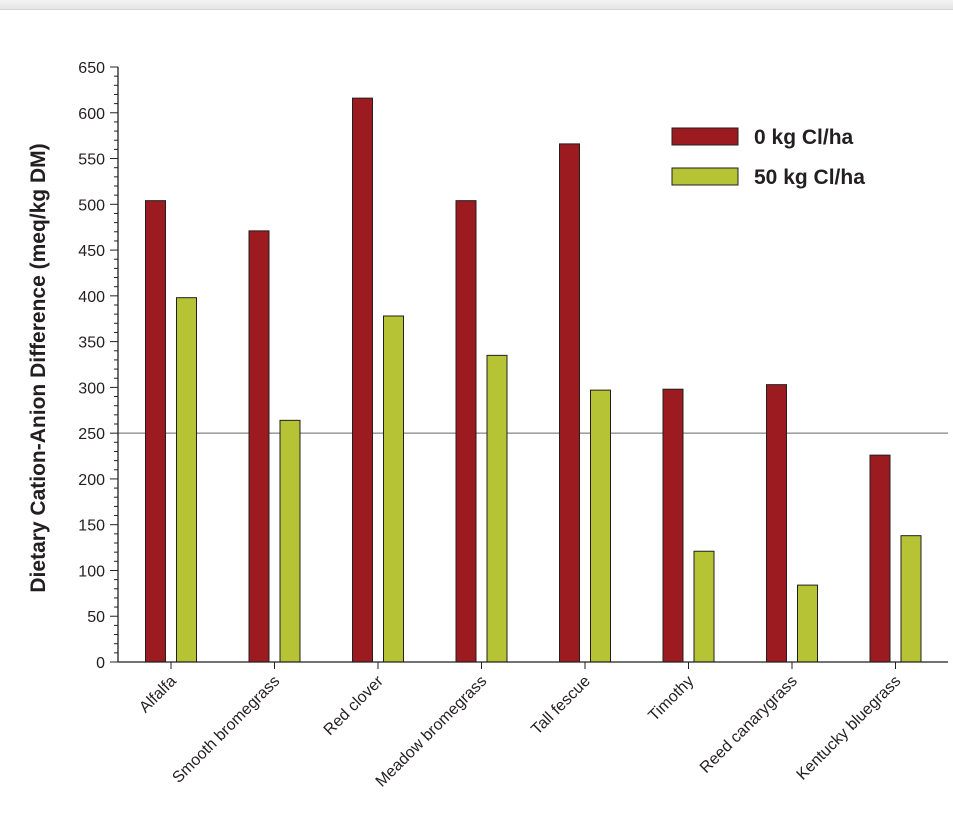  Describe the element at coordinates (91, 68) in the screenshot. I see `y-tick-label: 650` at that location.